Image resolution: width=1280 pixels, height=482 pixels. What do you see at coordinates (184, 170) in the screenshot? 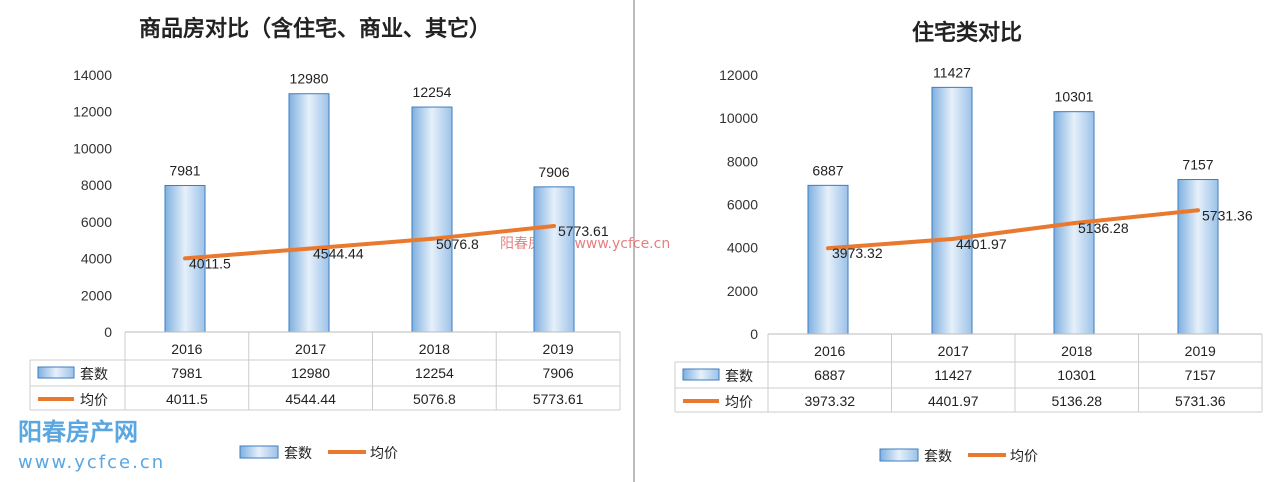
I see `chart1-bar-label: 7981` at bounding box center [184, 170].